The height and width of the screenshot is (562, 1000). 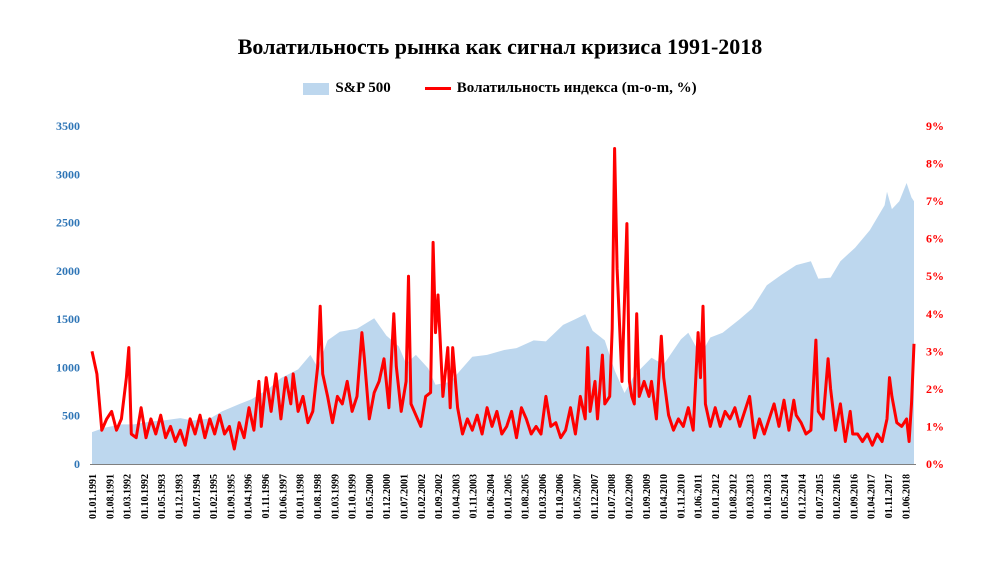 I want to click on left-axis-tick-label: 0, so click(x=77, y=464).